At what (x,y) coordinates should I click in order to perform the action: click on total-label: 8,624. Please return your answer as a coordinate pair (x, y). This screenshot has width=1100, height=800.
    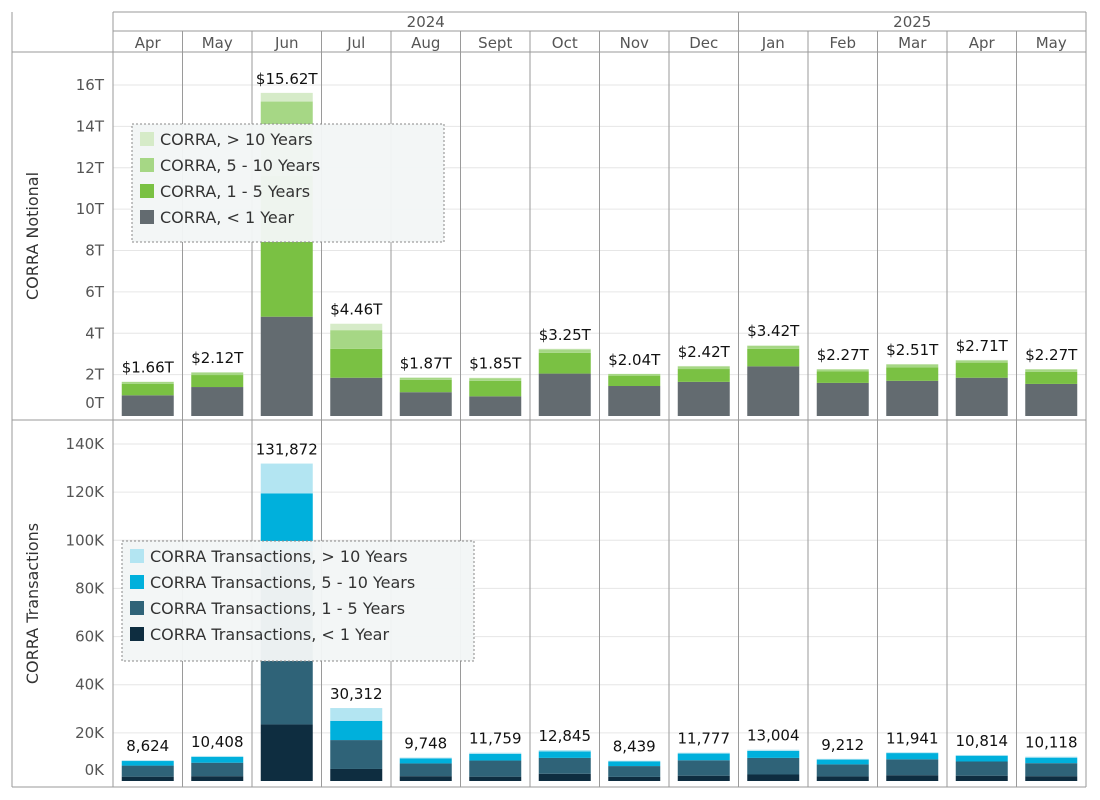
    Looking at the image, I should click on (147, 746).